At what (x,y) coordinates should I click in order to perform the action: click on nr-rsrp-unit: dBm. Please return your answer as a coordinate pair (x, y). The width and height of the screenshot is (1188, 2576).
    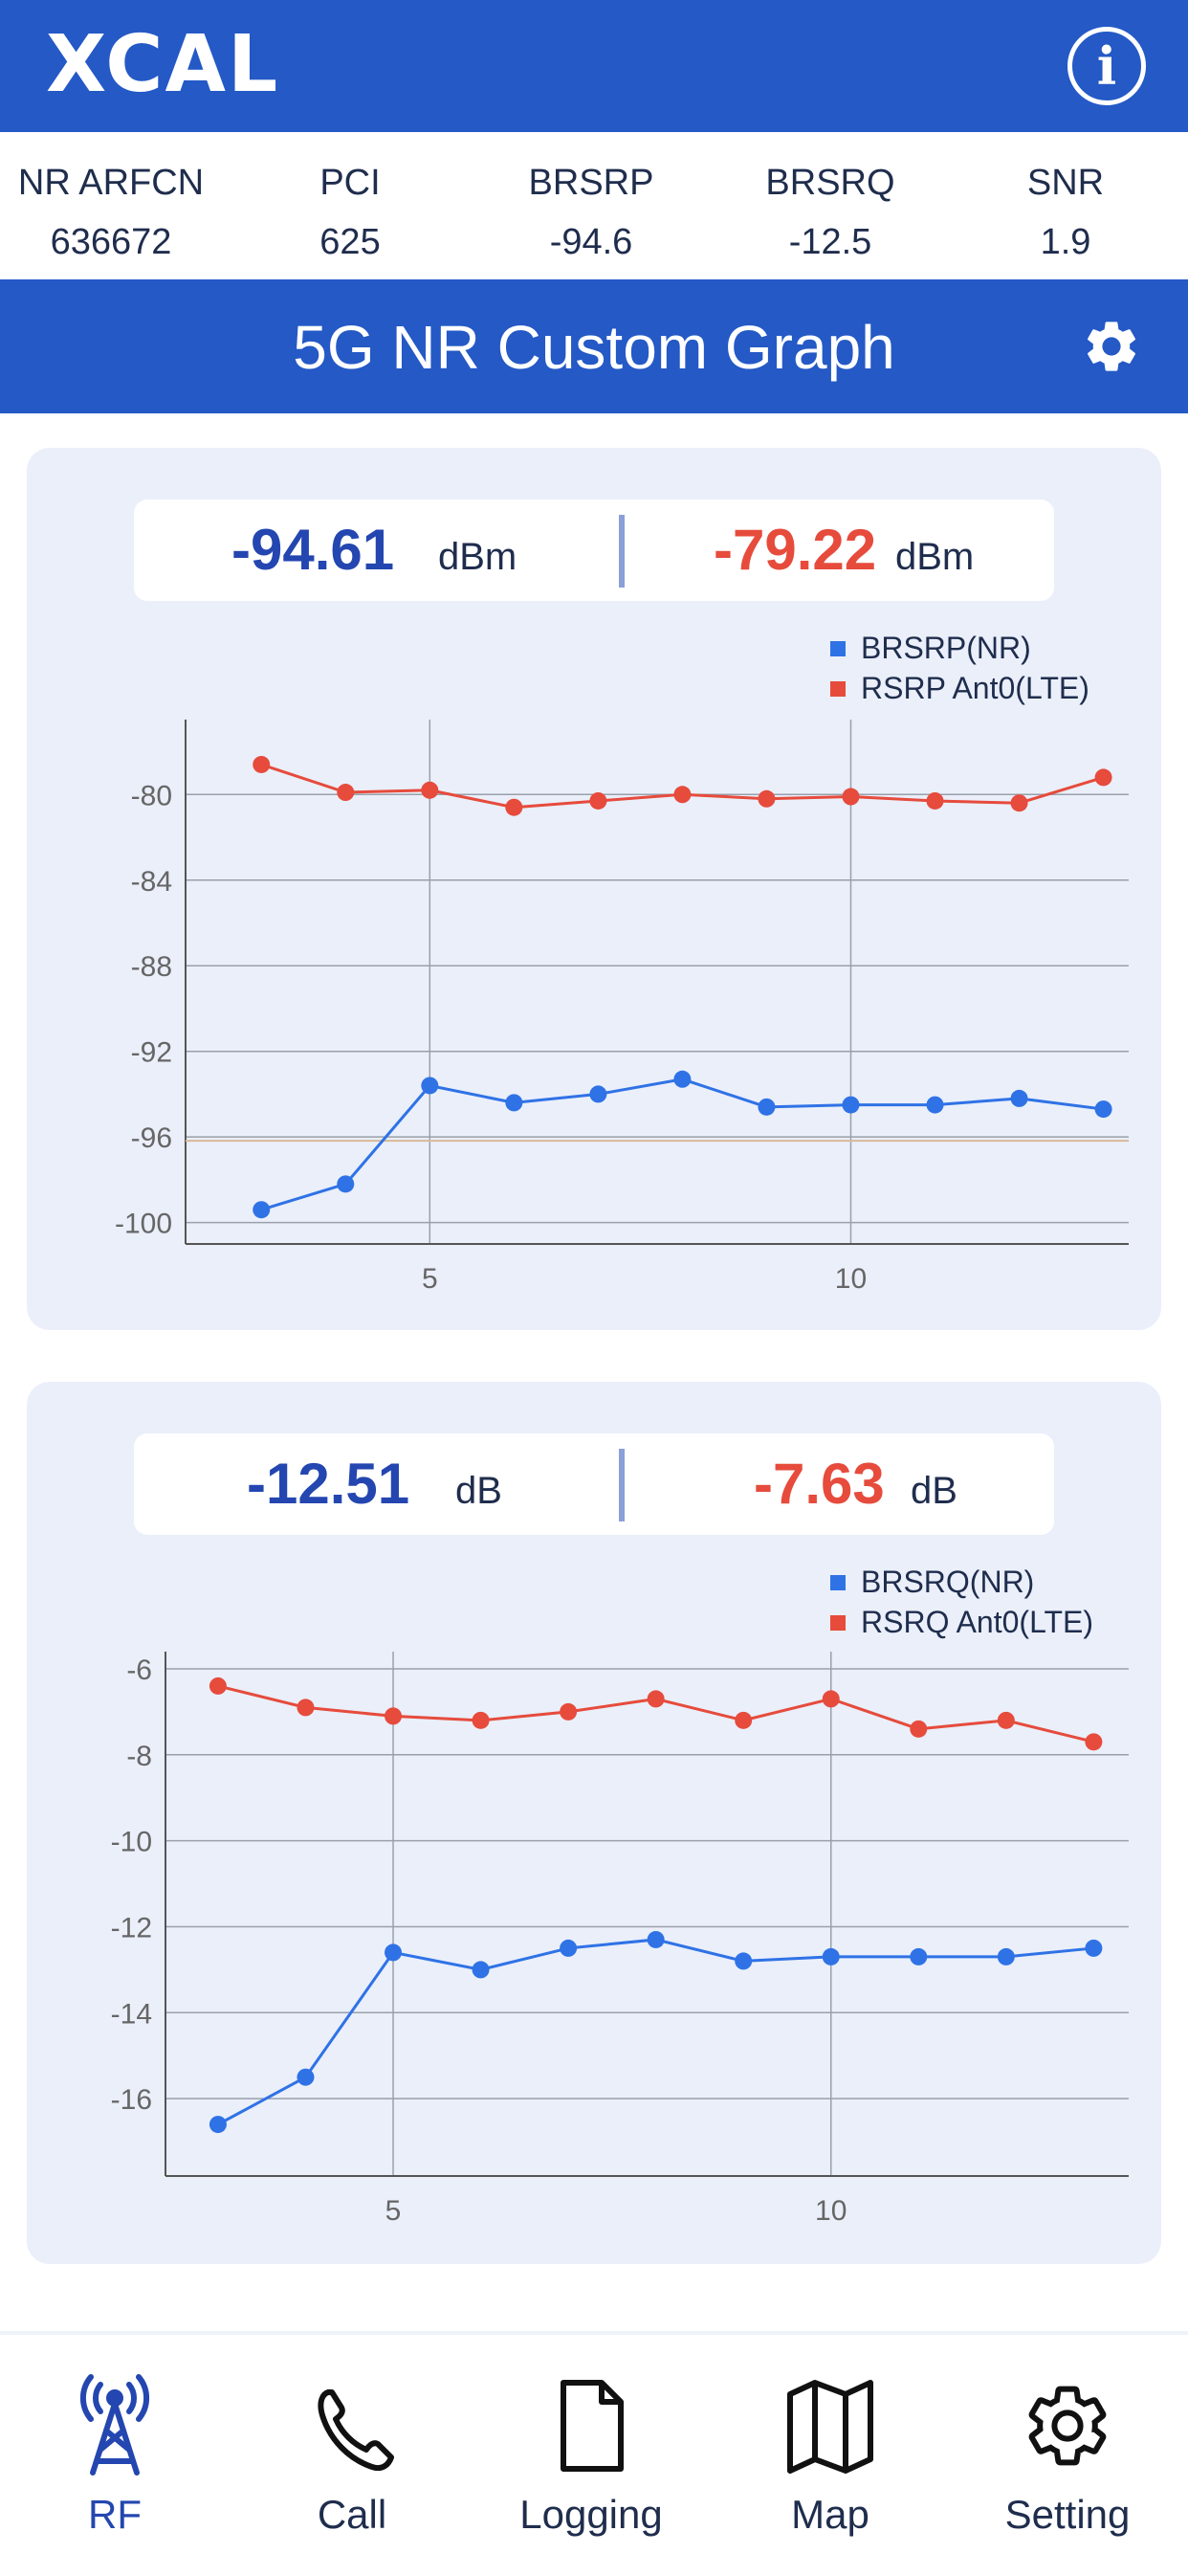
    Looking at the image, I should click on (477, 557).